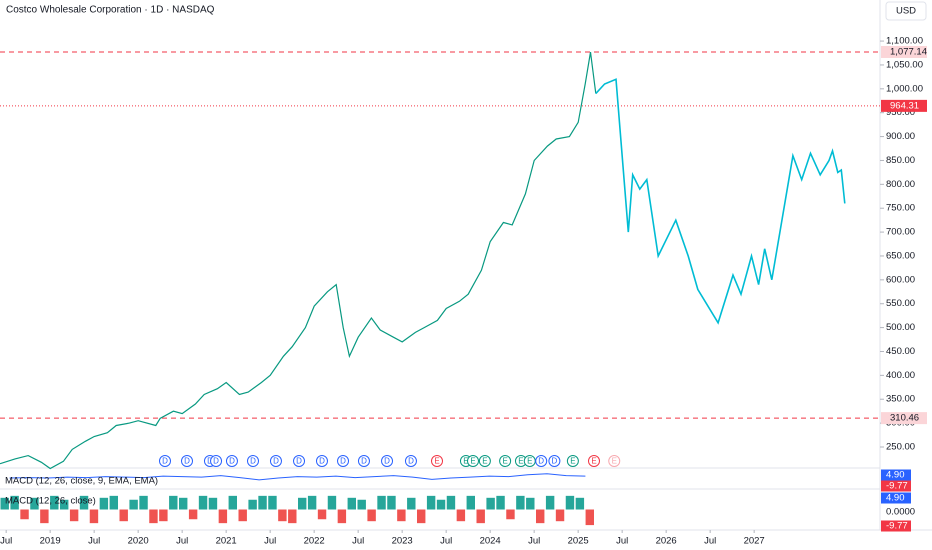  What do you see at coordinates (900, 327) in the screenshot?
I see `y-tick-label: 500.00` at bounding box center [900, 327].